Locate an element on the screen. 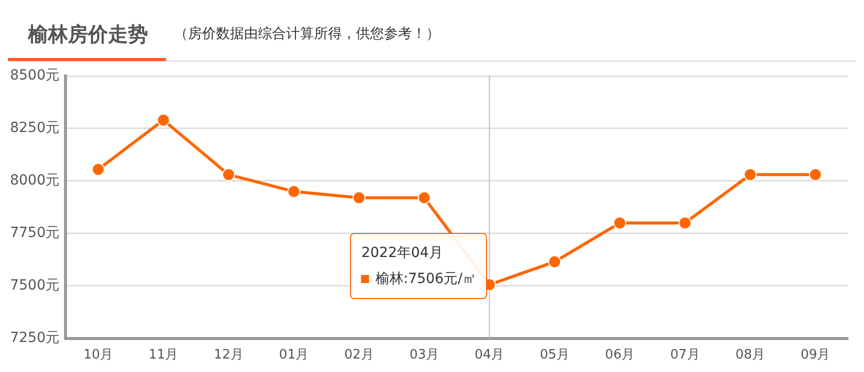  chart-subtitle: （房价数据由综合计算所得，供您参考！） is located at coordinates (307, 34).